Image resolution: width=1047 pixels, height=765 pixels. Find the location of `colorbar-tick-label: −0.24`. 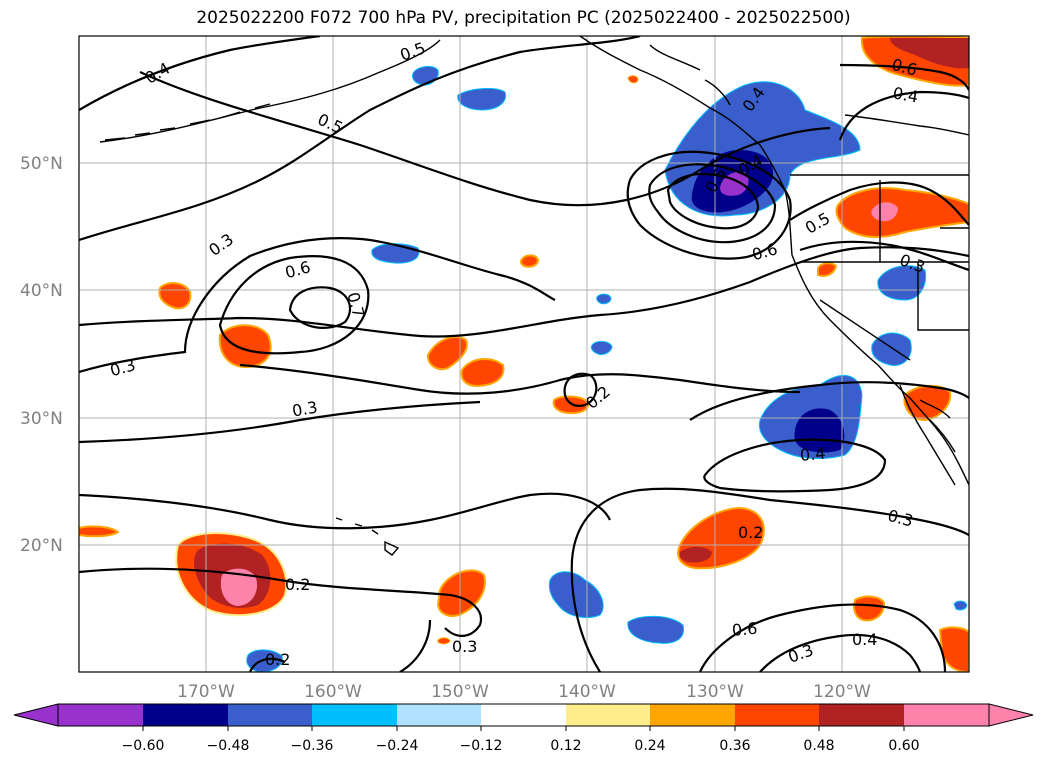

colorbar-tick-label: −0.24 is located at coordinates (397, 746).